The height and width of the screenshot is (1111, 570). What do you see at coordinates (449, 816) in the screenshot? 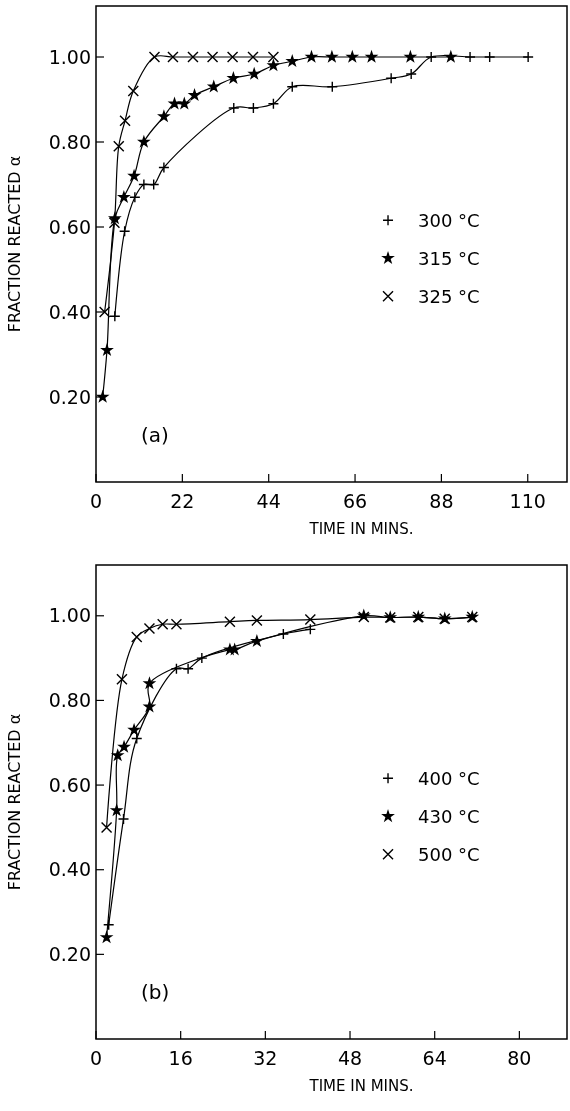
I see `legend-label: 430 °C` at bounding box center [449, 816].